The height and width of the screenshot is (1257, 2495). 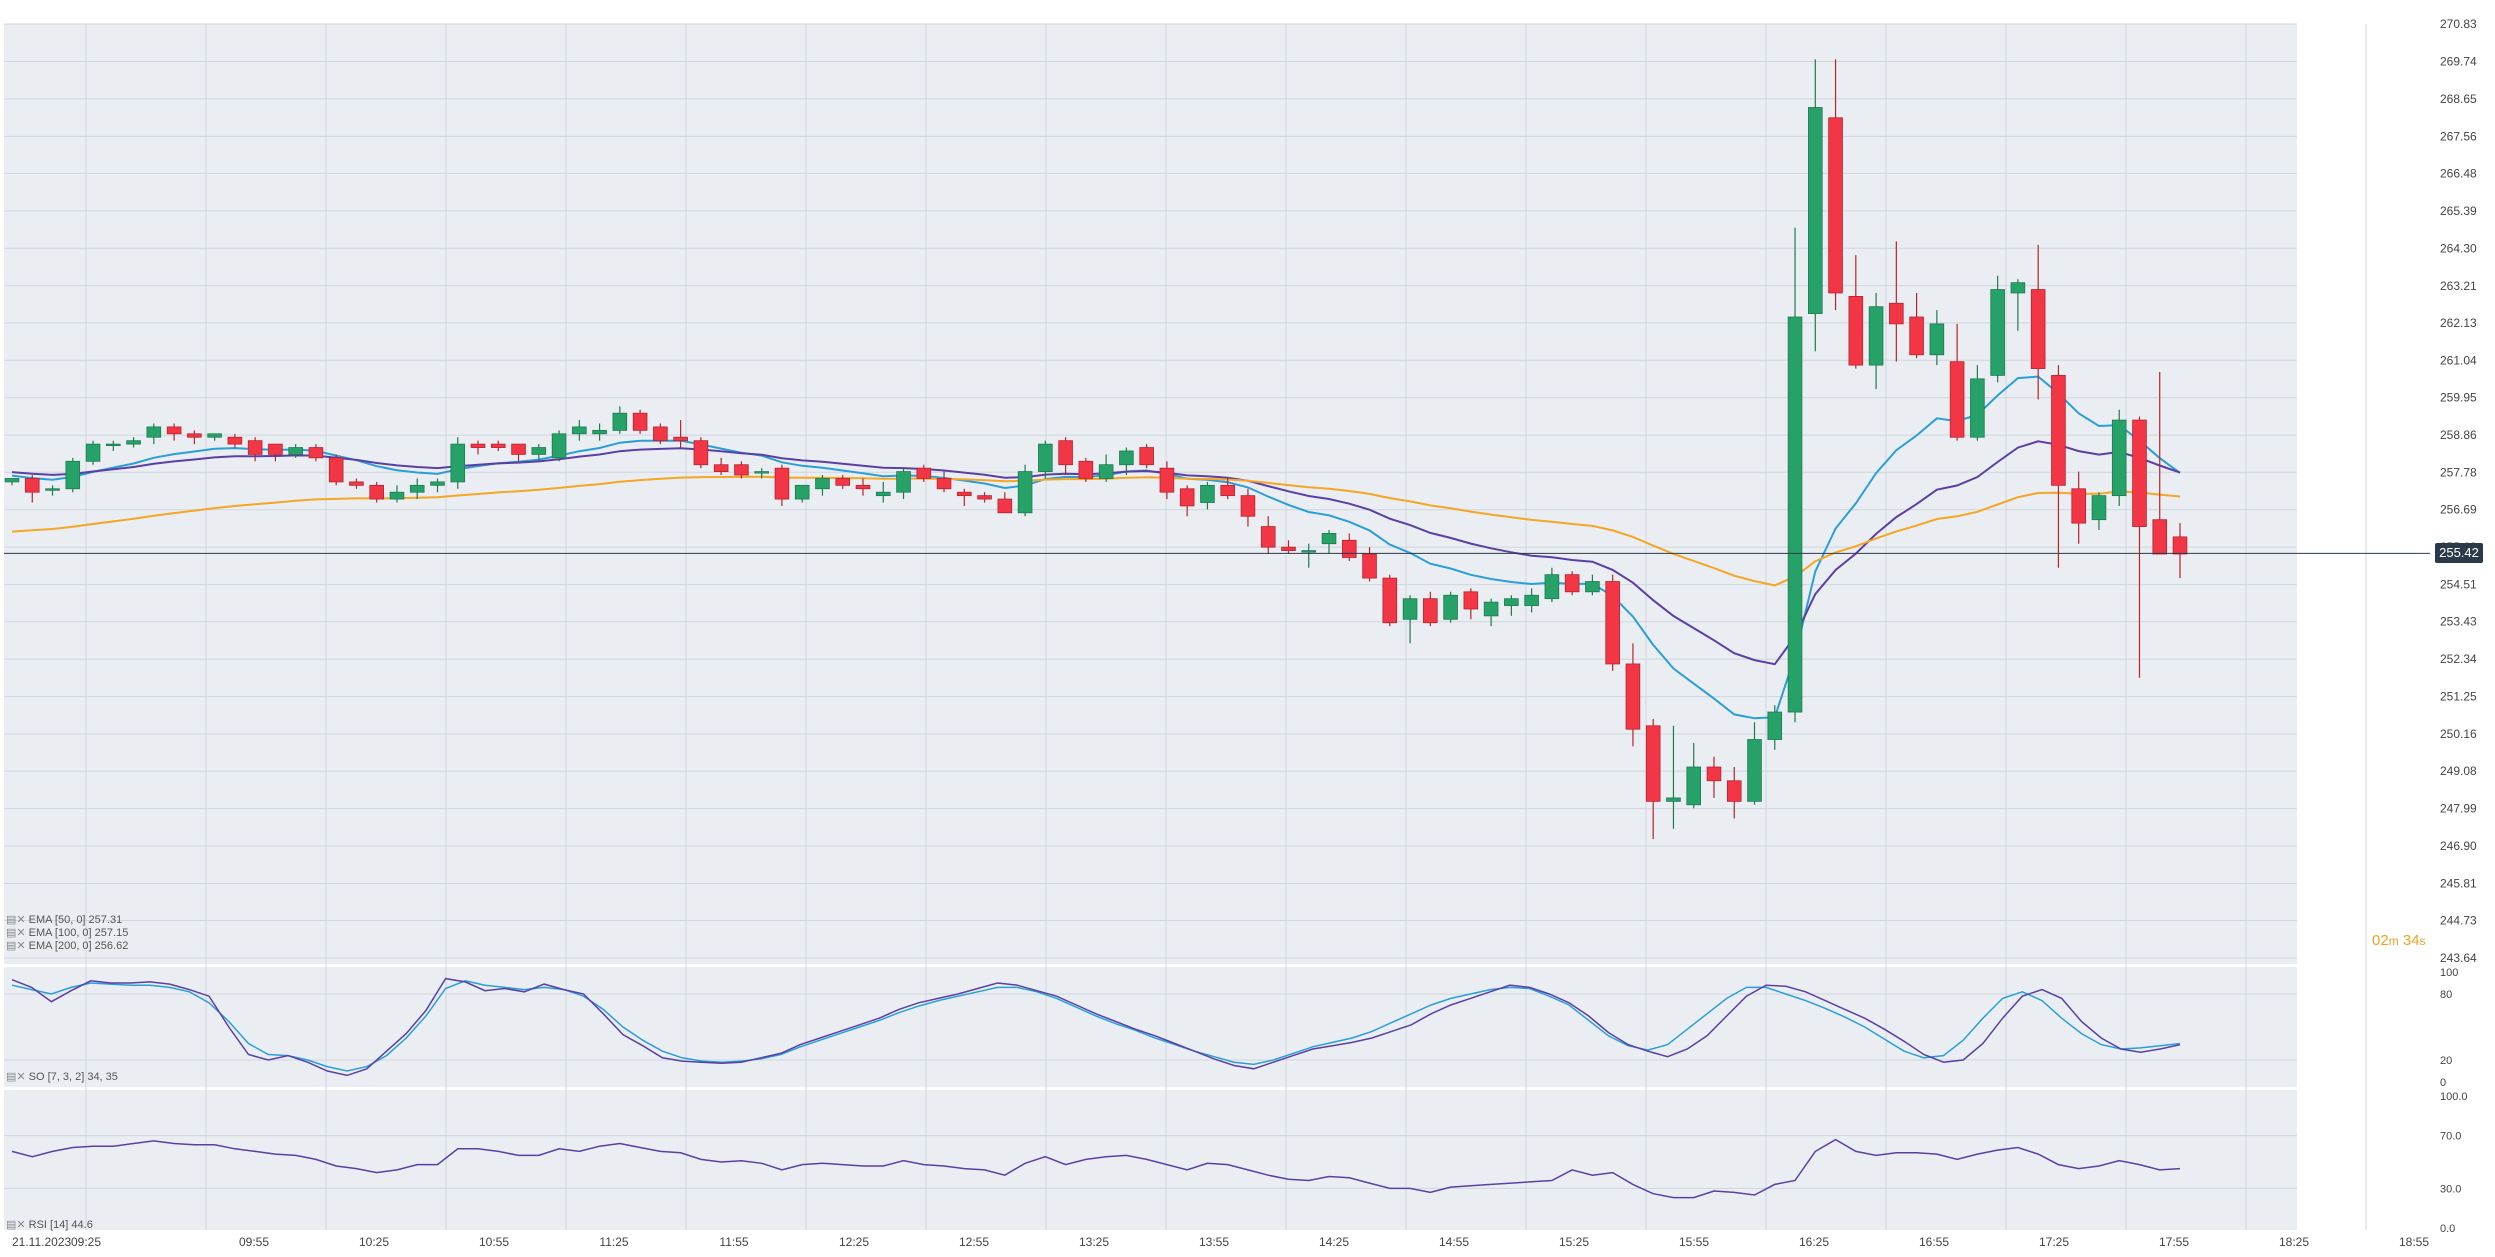 What do you see at coordinates (974, 1242) in the screenshot?
I see `time-tick-label: 12:55` at bounding box center [974, 1242].